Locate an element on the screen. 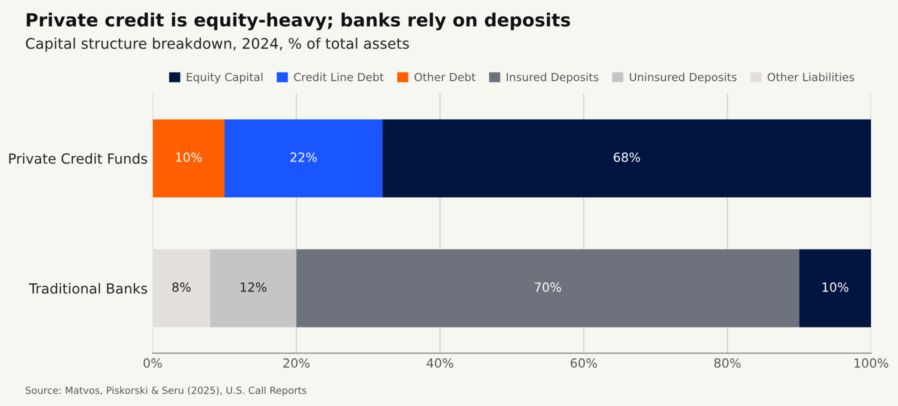 The image size is (898, 406). data-label: 68% is located at coordinates (627, 157).